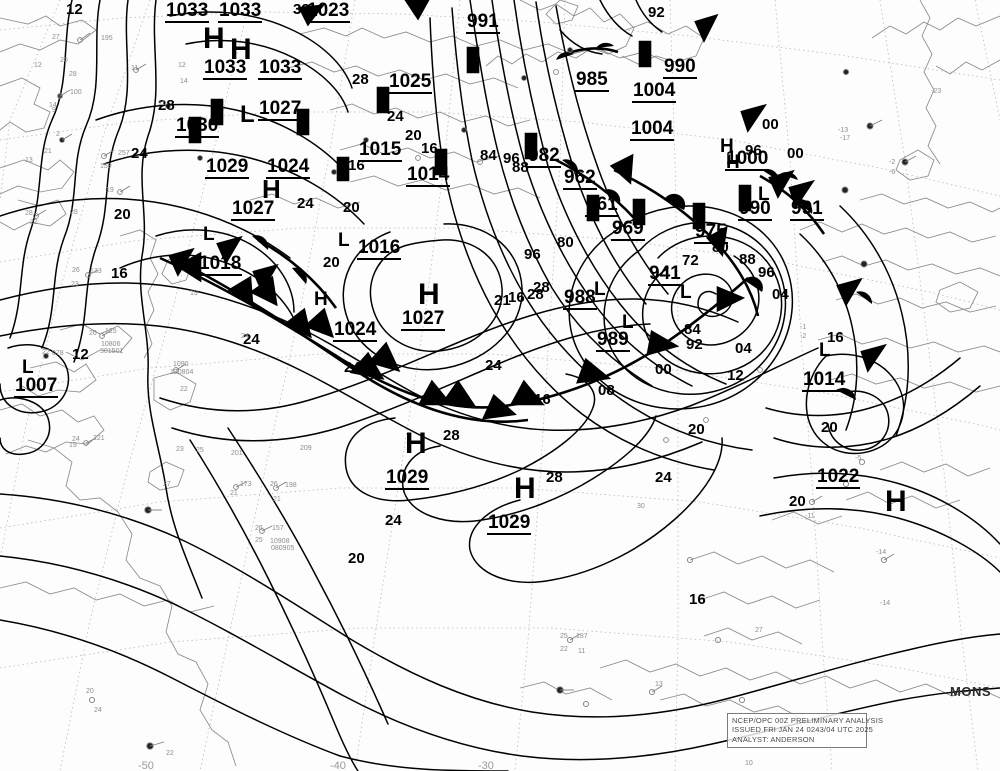 The image size is (1000, 771). Describe the element at coordinates (225, 68) in the screenshot. I see `pressure-value: 1033` at that location.